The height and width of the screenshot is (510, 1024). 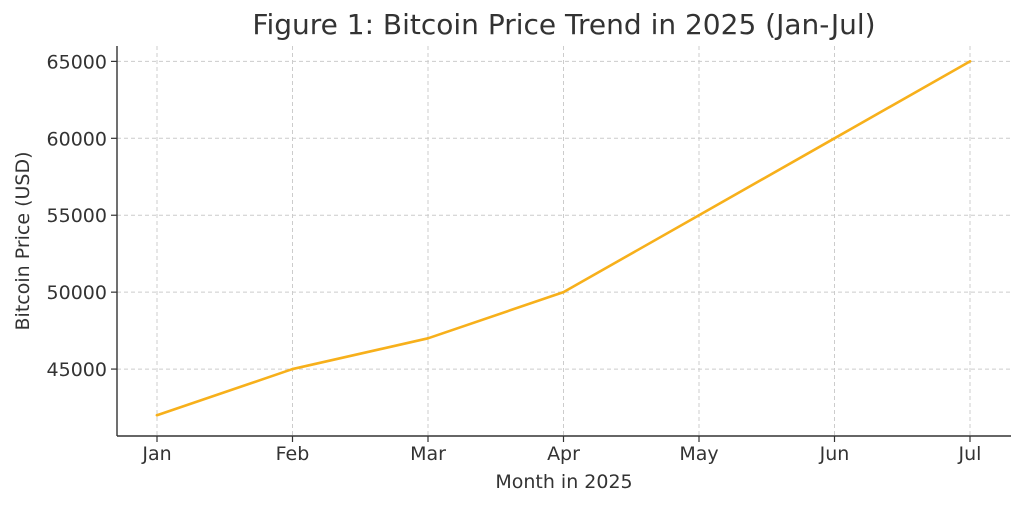 What do you see at coordinates (699, 215) in the screenshot?
I see `data-point-may` at bounding box center [699, 215].